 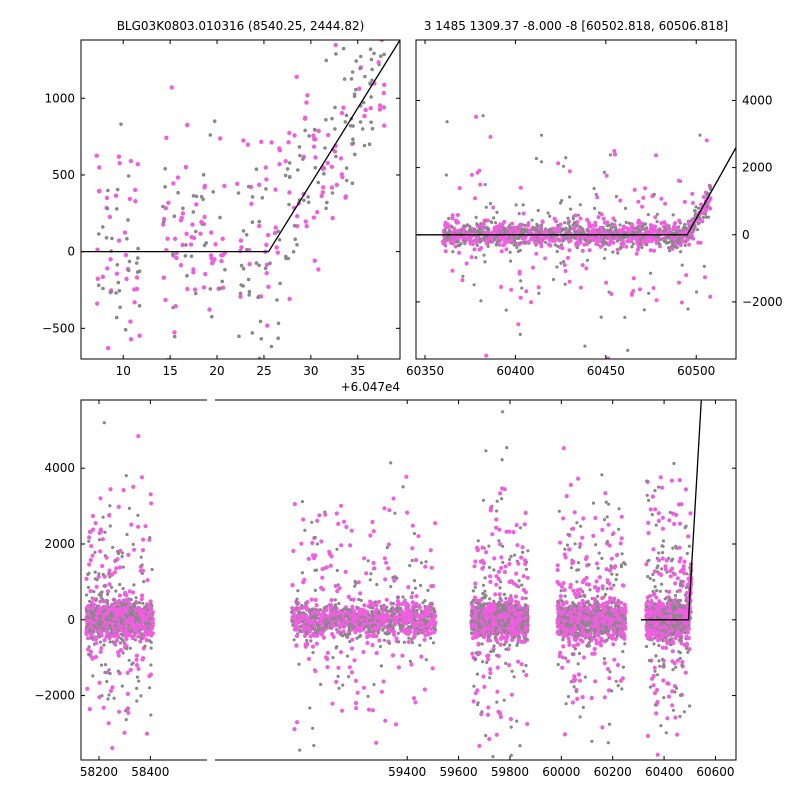 What do you see at coordinates (370, 387) in the screenshot?
I see `x-offset-label: +6.047e4` at bounding box center [370, 387].